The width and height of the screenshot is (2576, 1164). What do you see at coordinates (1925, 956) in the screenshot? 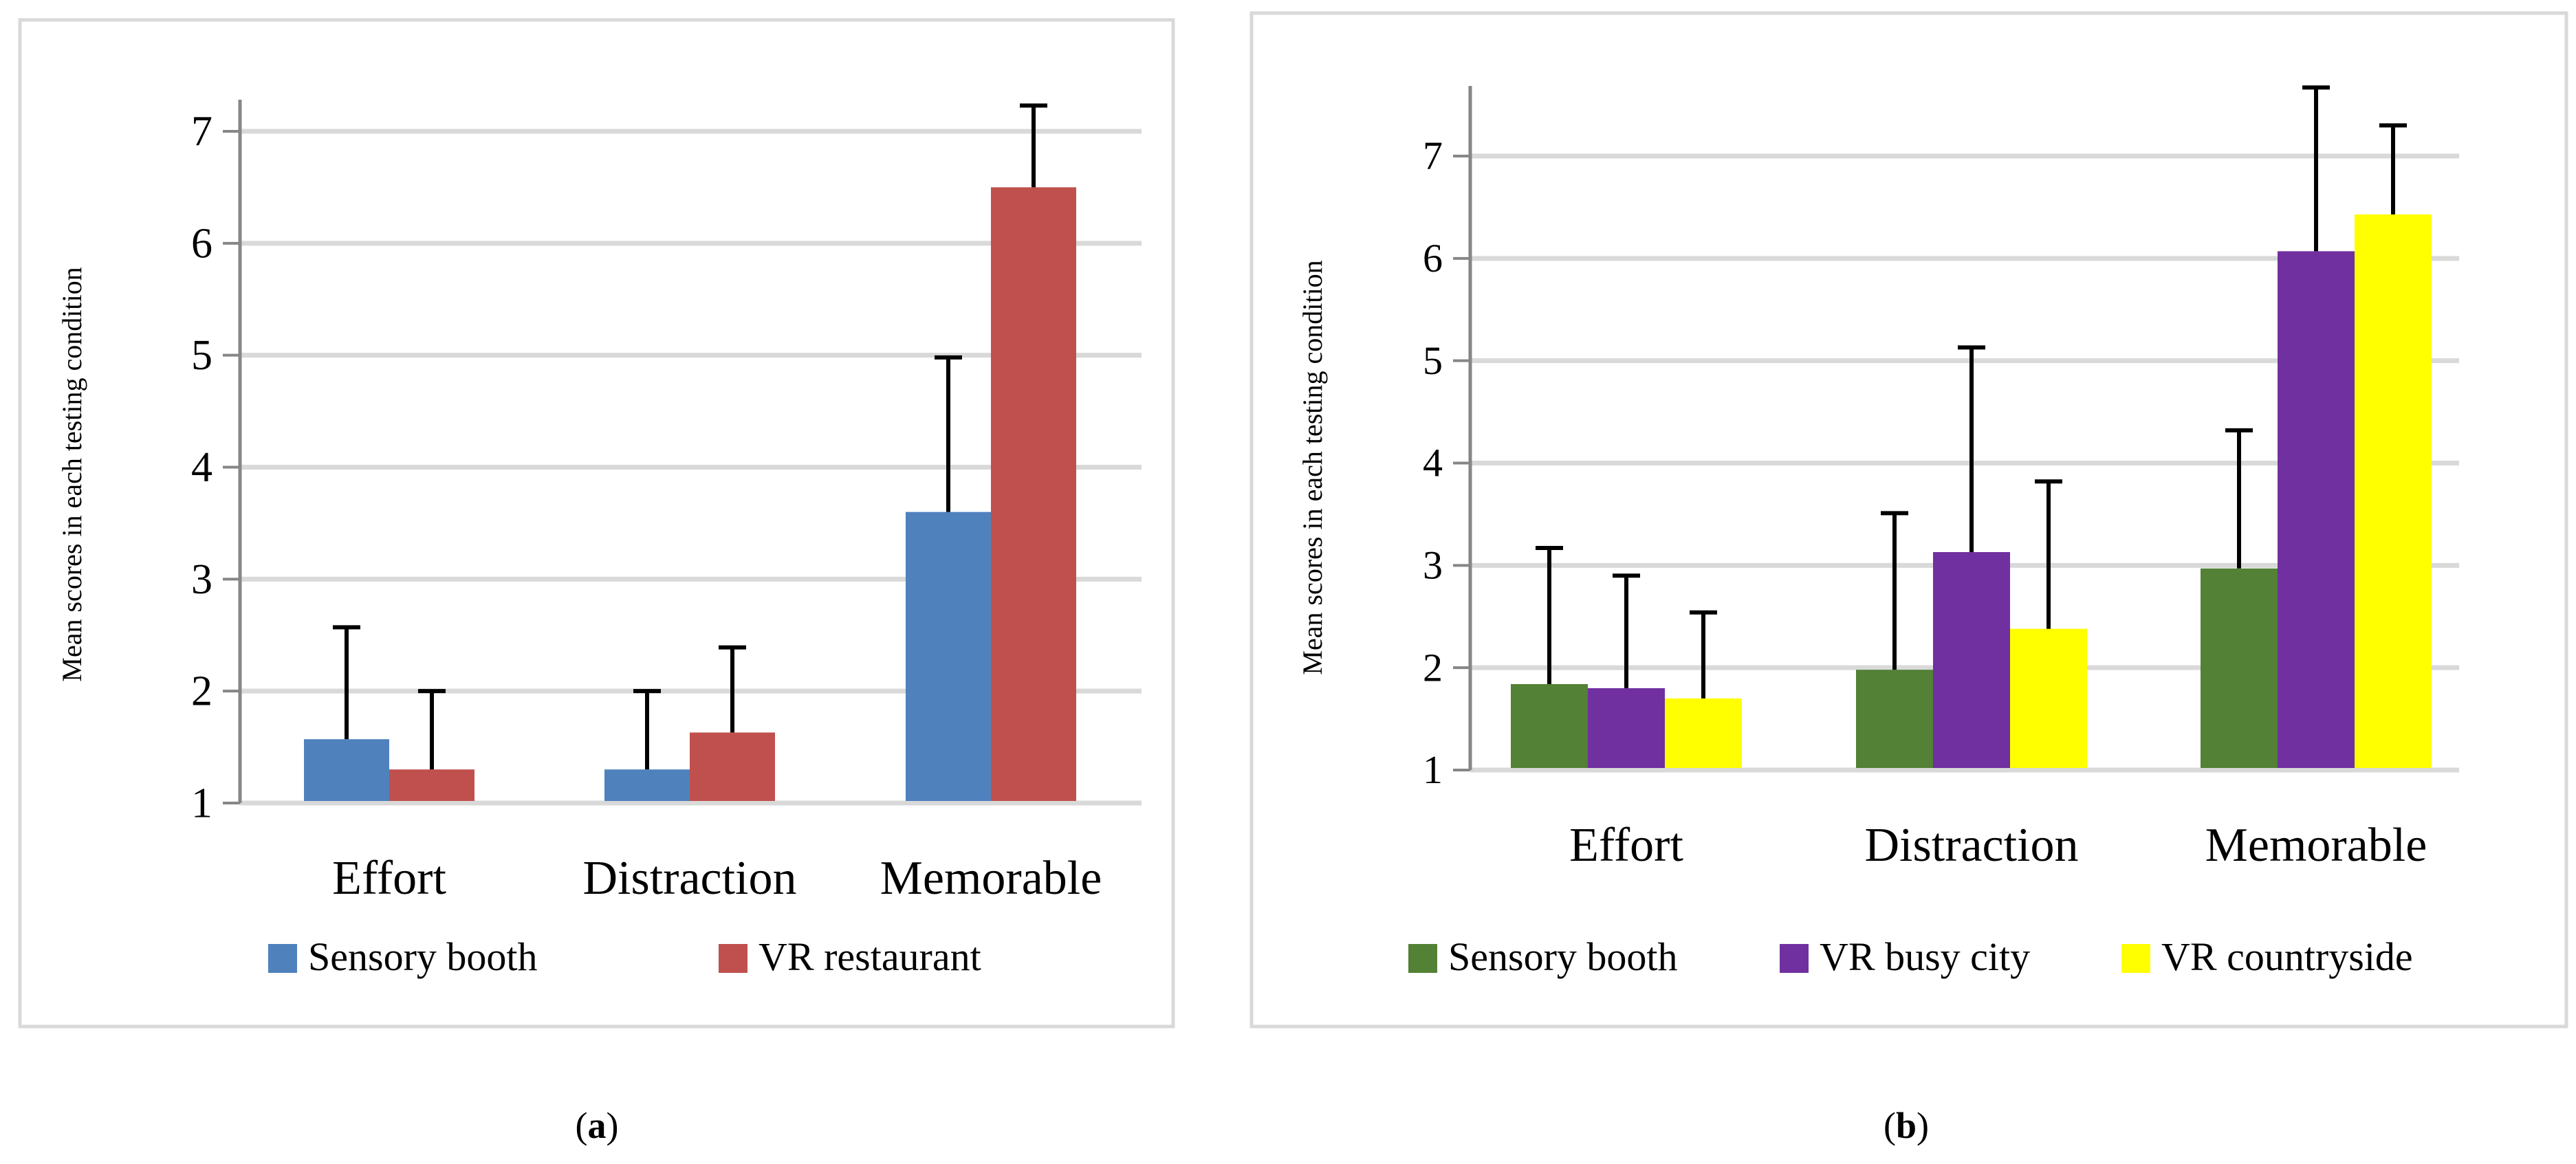
I see `legend-label: VR busy city` at bounding box center [1925, 956].